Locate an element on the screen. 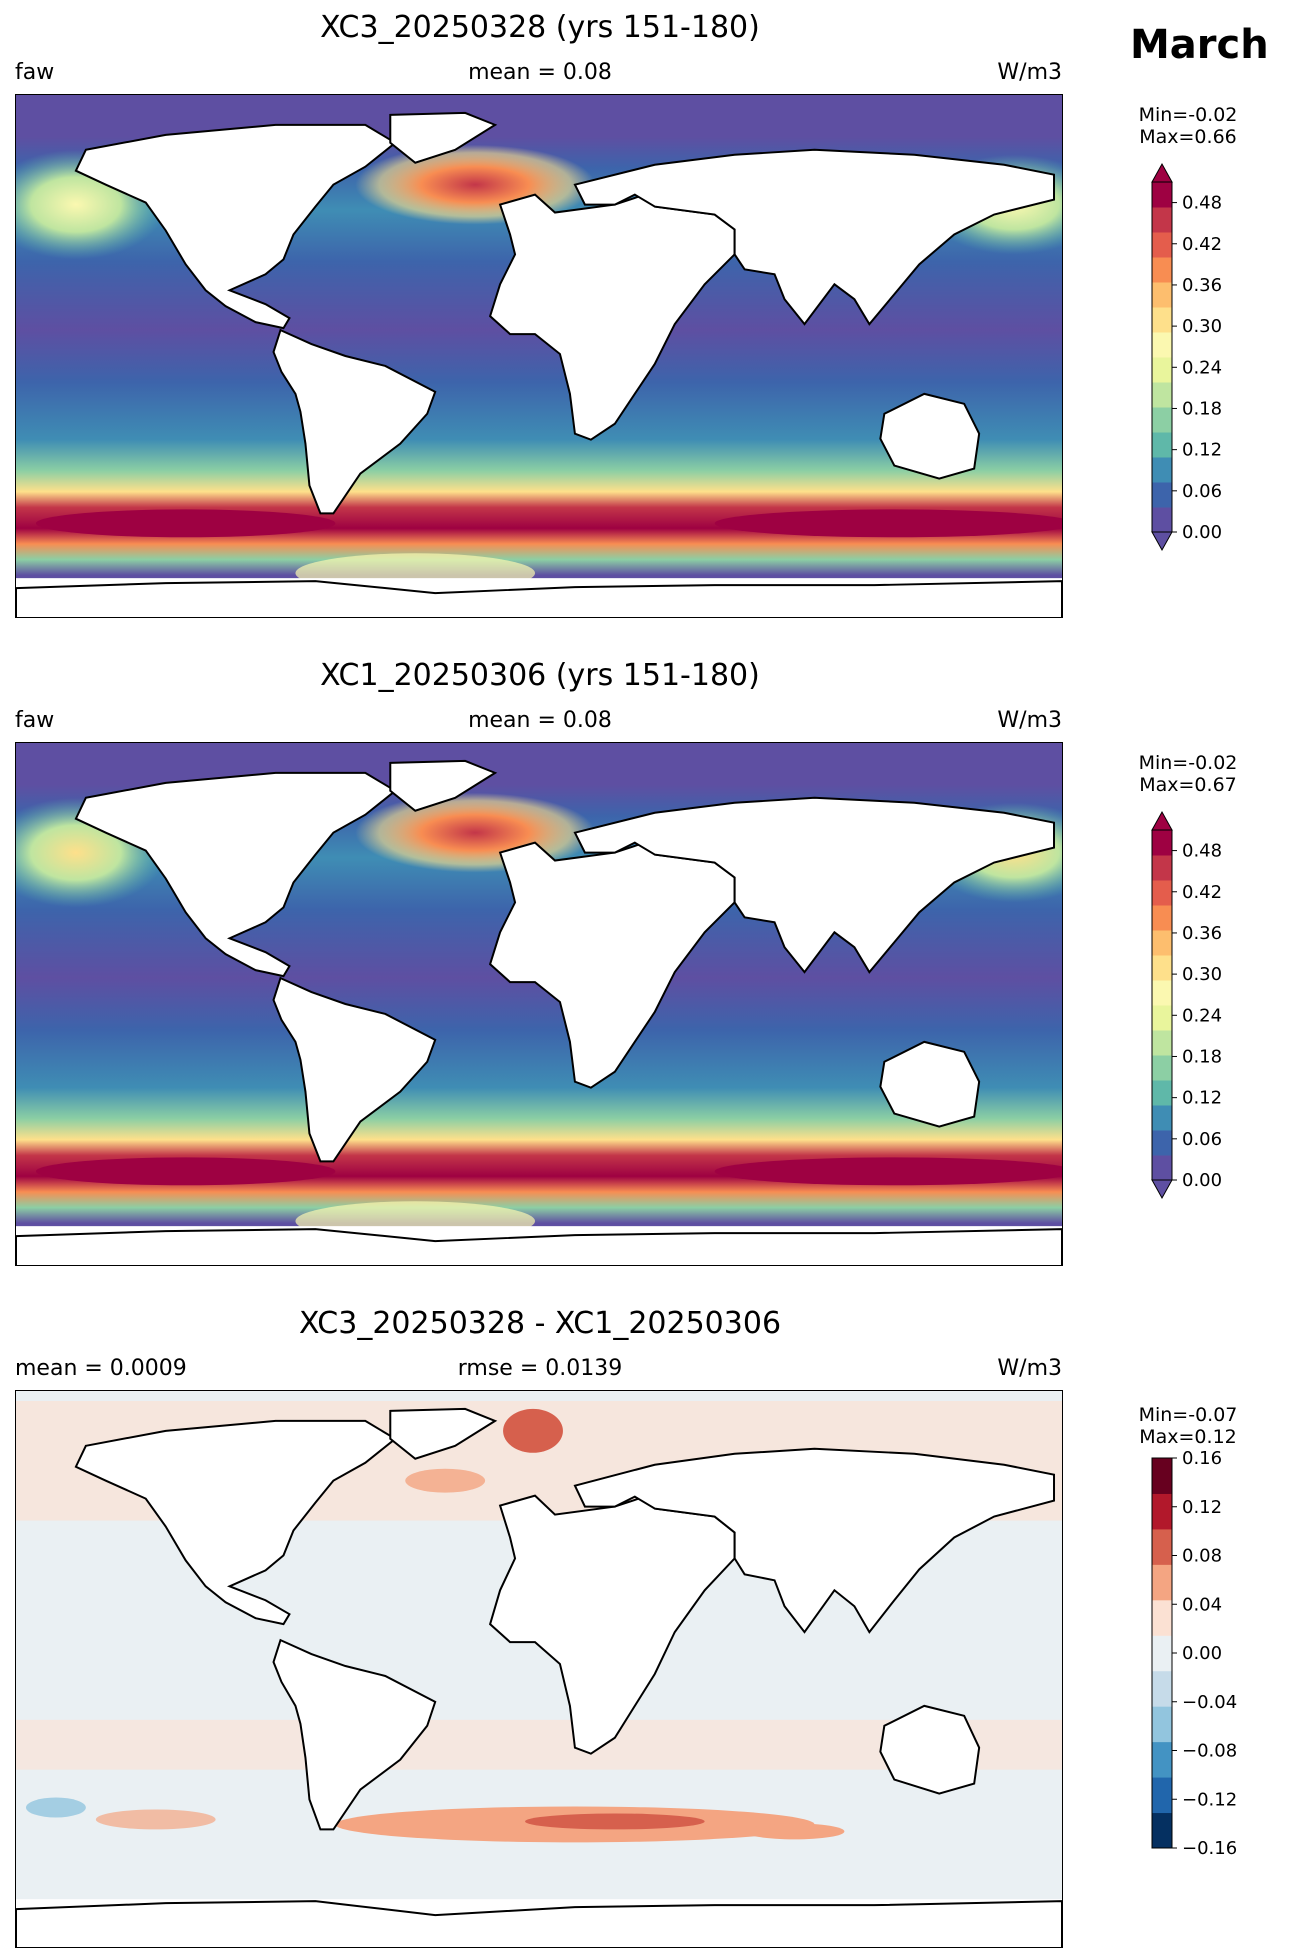 This screenshot has height=1948, width=1292. colorbar-tick-label: 0.08 is located at coordinates (1202, 1556).